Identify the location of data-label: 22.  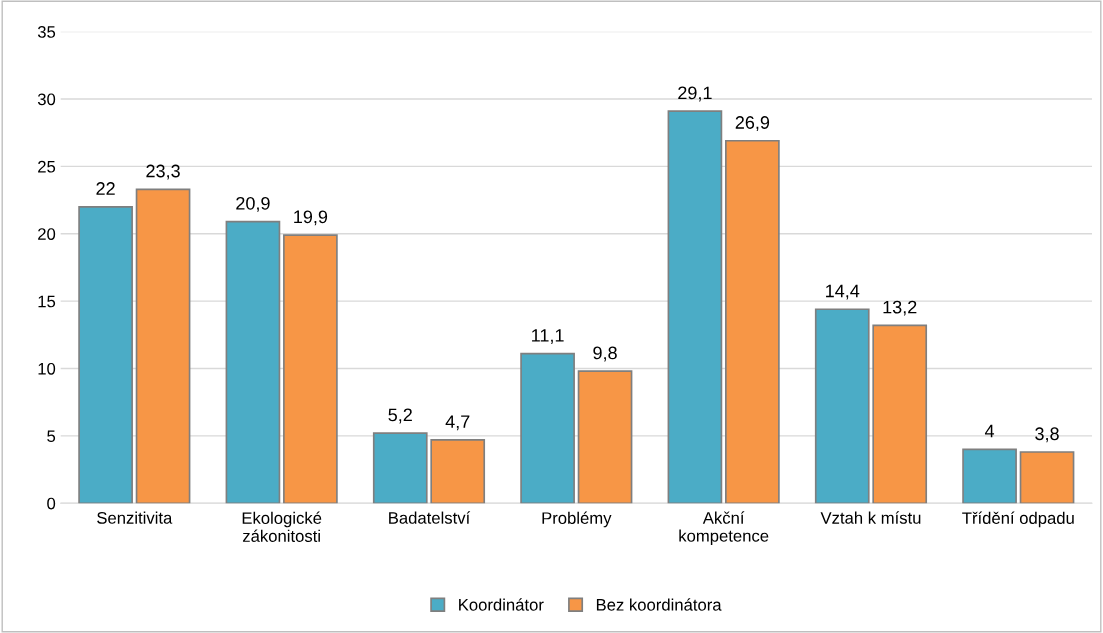
(105, 188).